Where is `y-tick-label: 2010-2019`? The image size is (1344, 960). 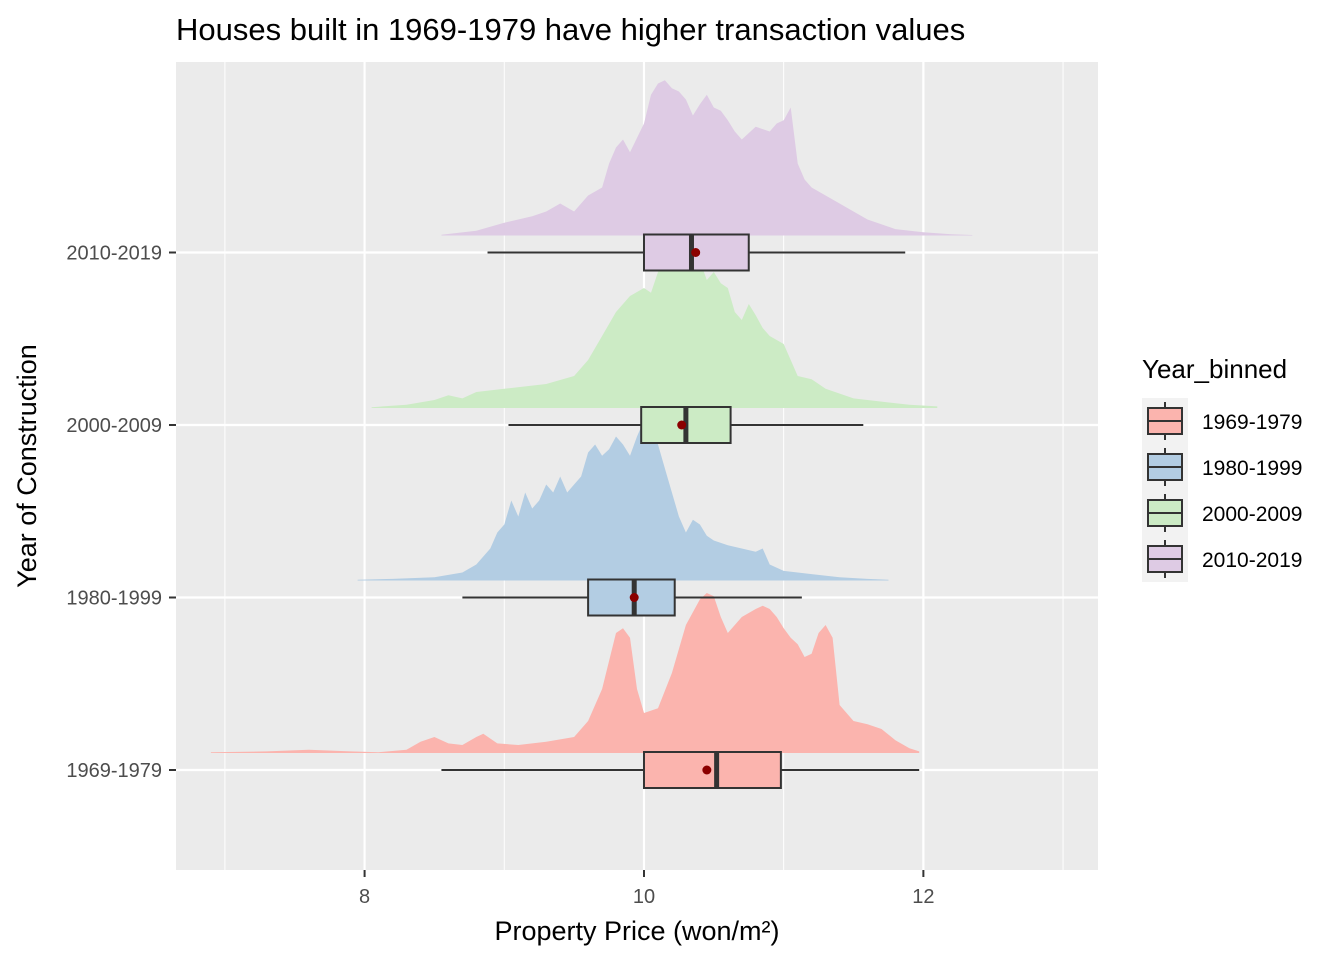
y-tick-label: 2010-2019 is located at coordinates (114, 254).